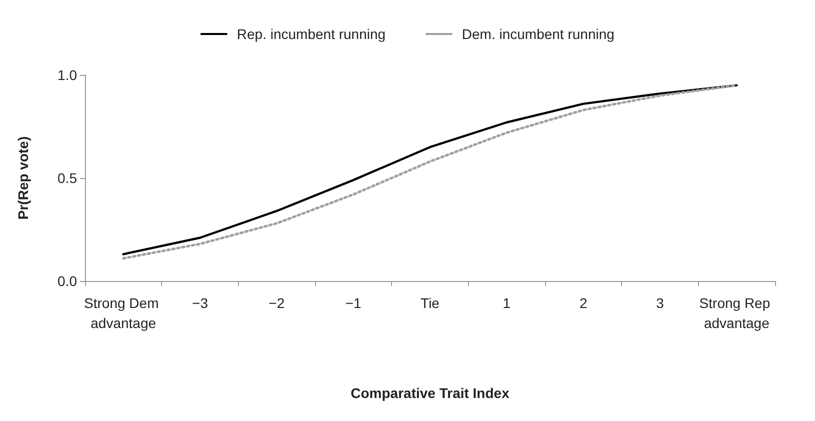 The height and width of the screenshot is (421, 815). What do you see at coordinates (353, 303) in the screenshot?
I see `x-tick-label: −1` at bounding box center [353, 303].